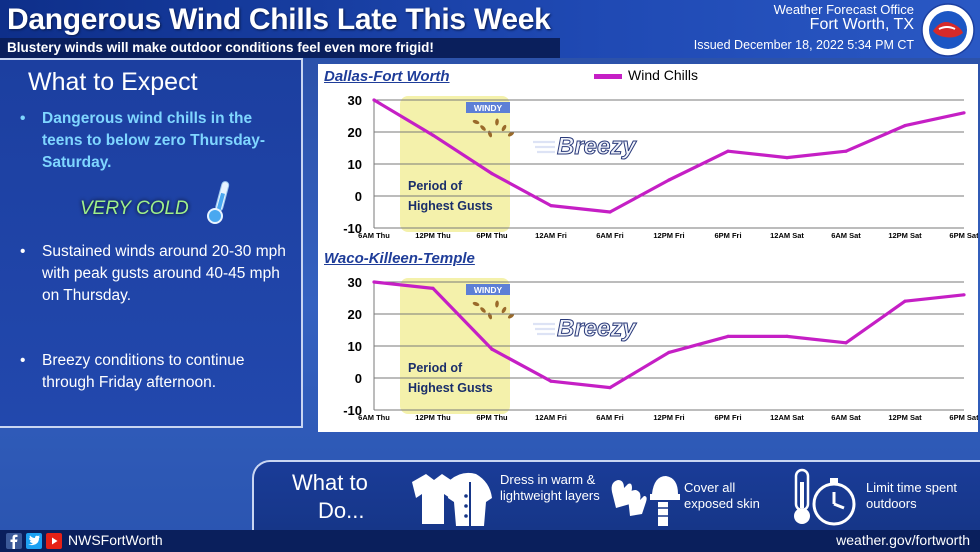 The height and width of the screenshot is (552, 980). I want to click on legend-label: Wind Chills, so click(663, 75).